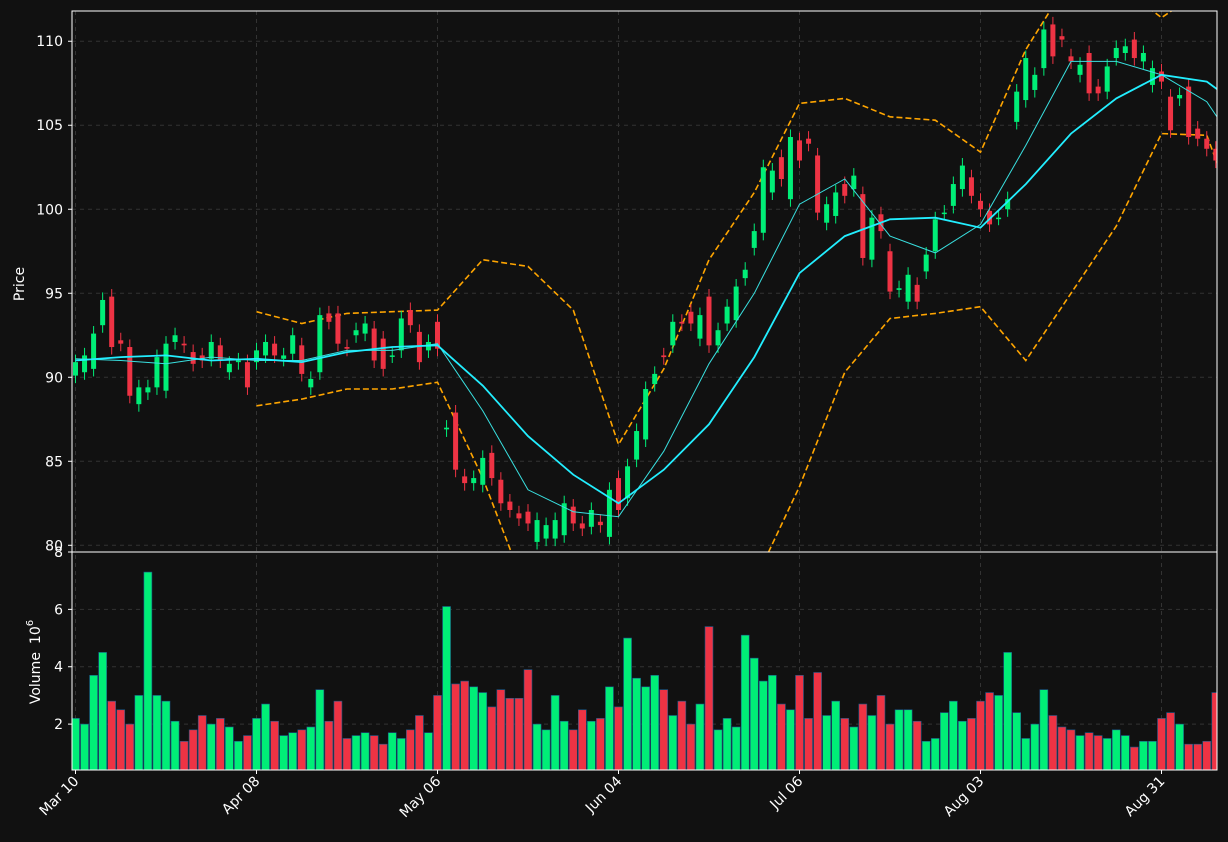  Describe the element at coordinates (20, 284) in the screenshot. I see `price-axis-label: Price` at that location.